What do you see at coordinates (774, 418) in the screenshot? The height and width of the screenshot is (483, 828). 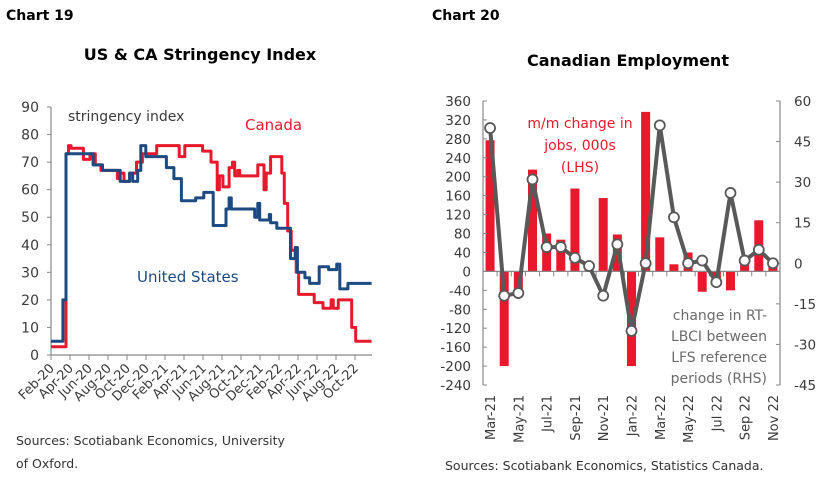 I see `x-tick-label: Nov 22` at bounding box center [774, 418].